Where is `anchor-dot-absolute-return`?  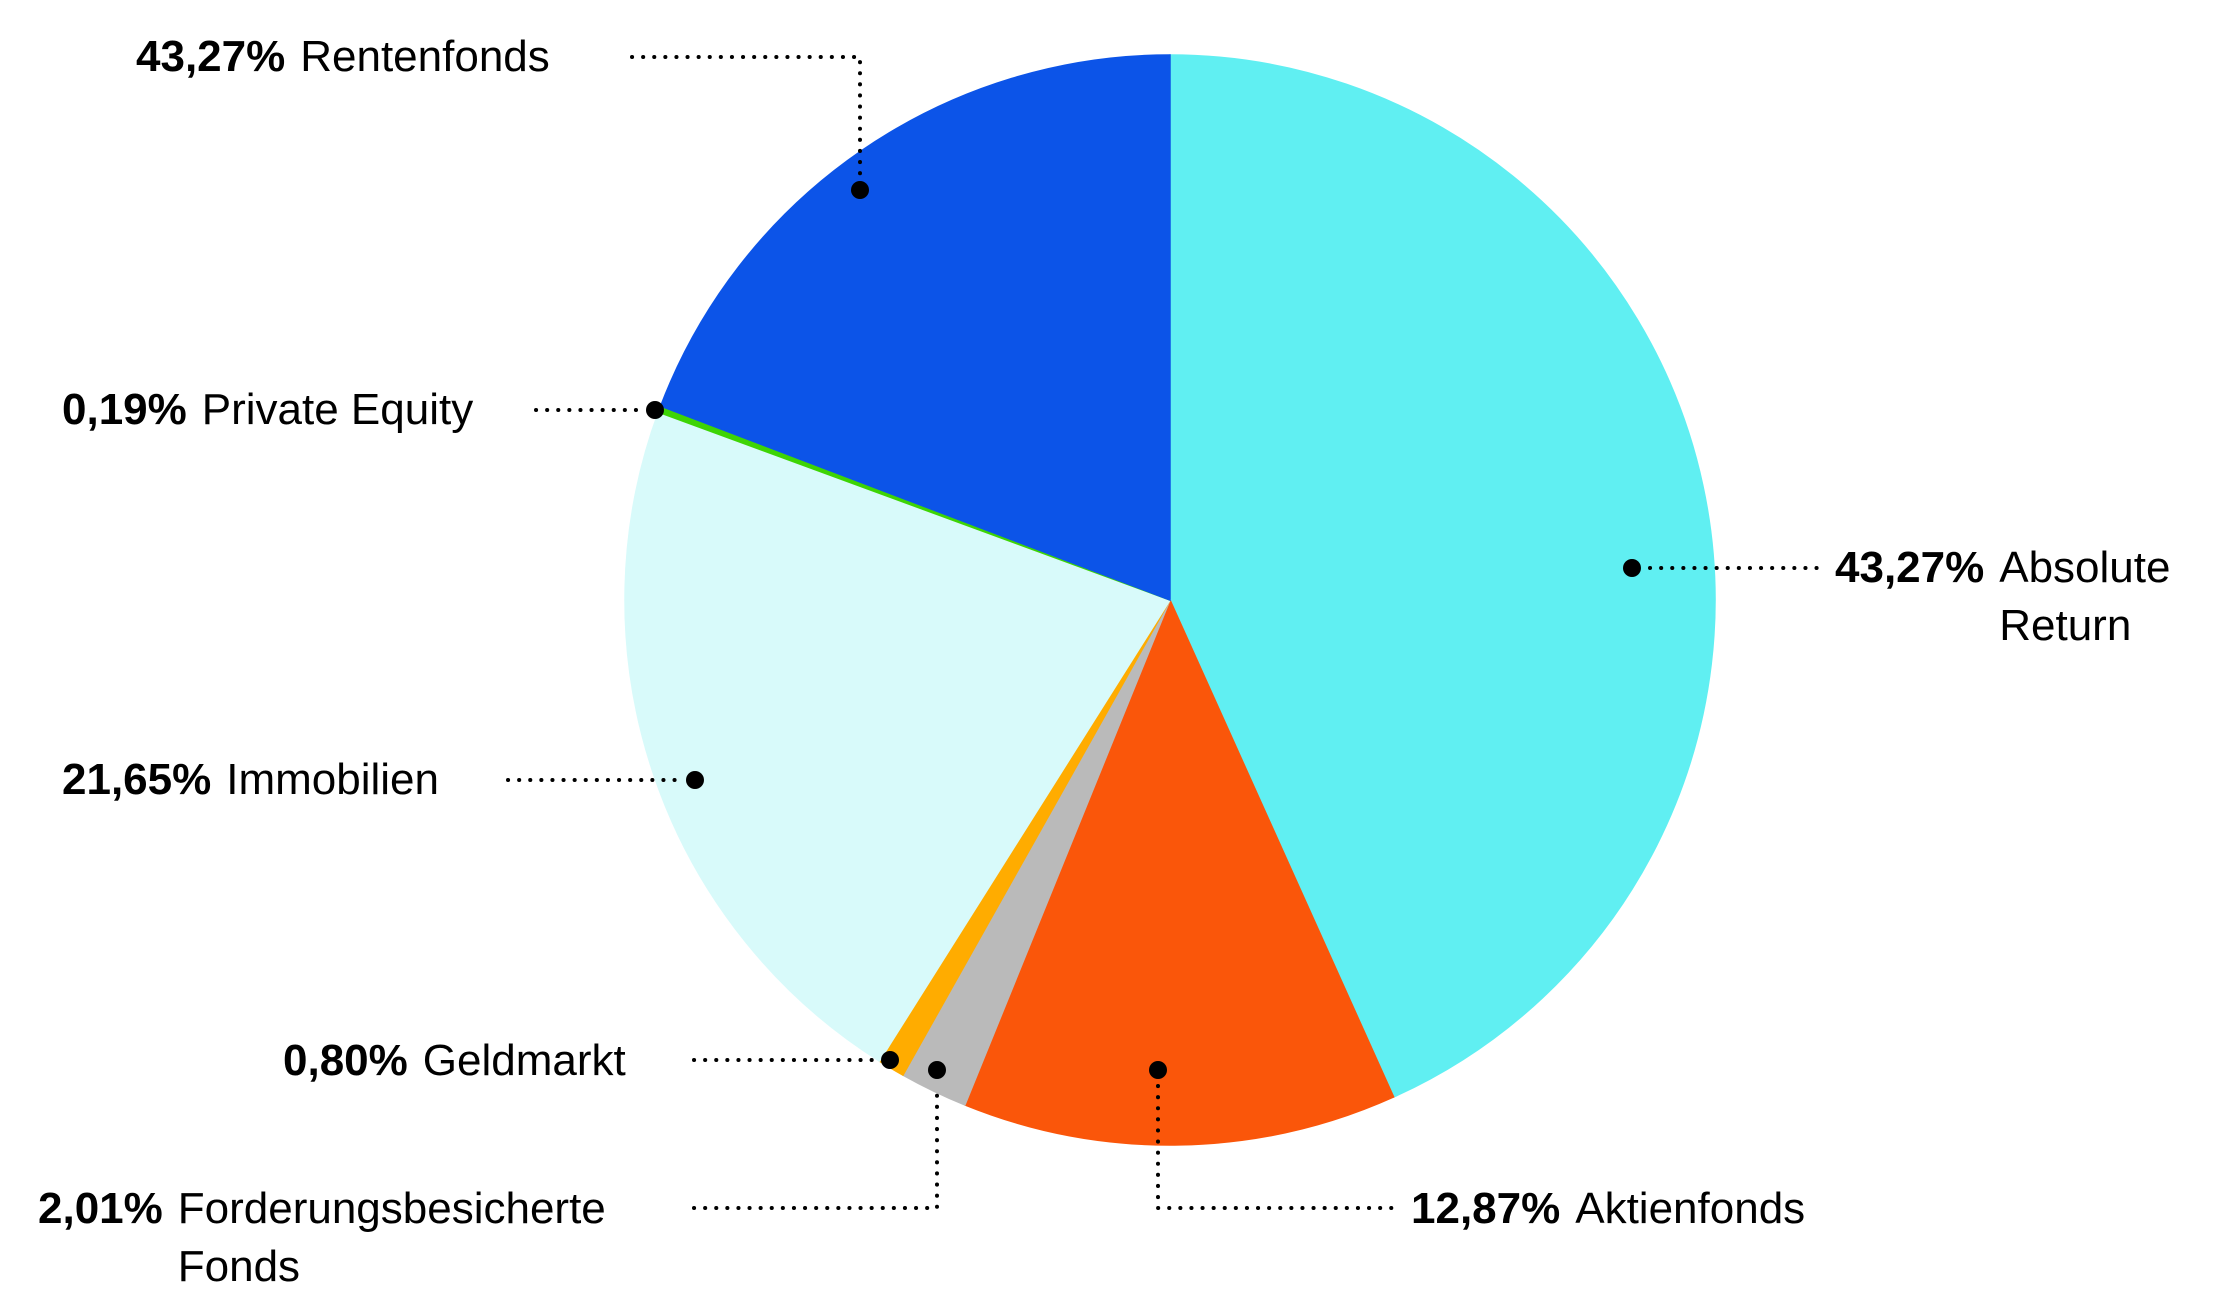
anchor-dot-absolute-return is located at coordinates (1632, 568).